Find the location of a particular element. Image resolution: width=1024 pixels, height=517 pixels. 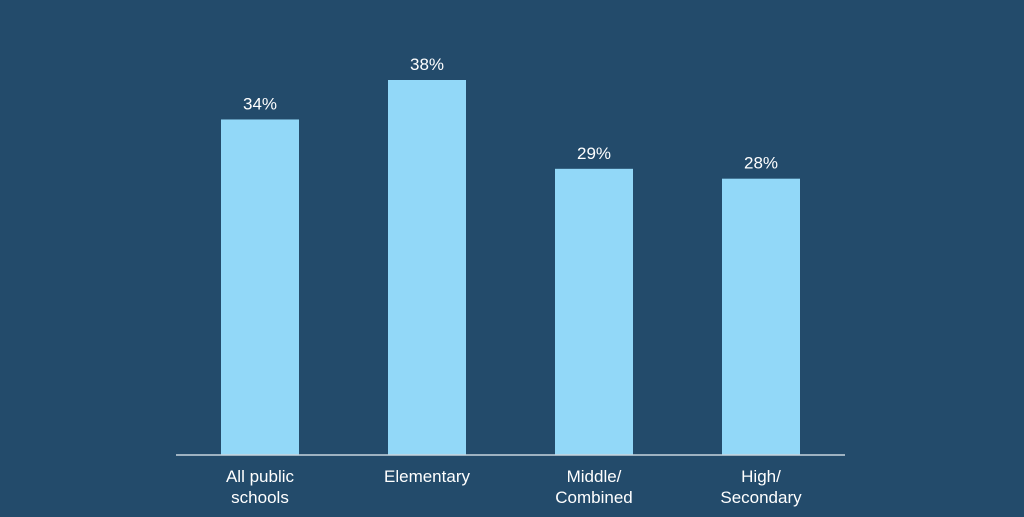

value-label-2: 29% is located at coordinates (594, 153).